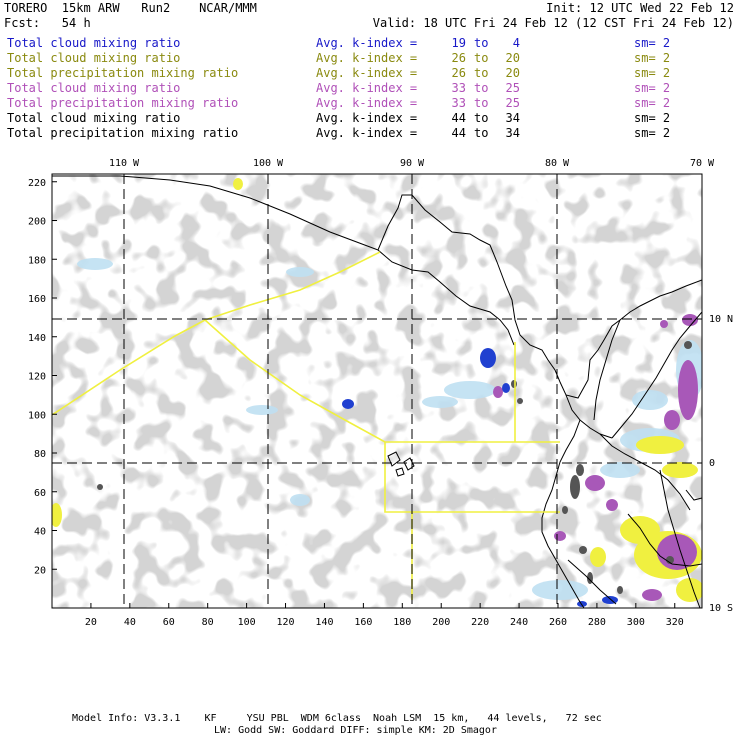  I want to click on x-tick-label: 160, so click(363, 622).